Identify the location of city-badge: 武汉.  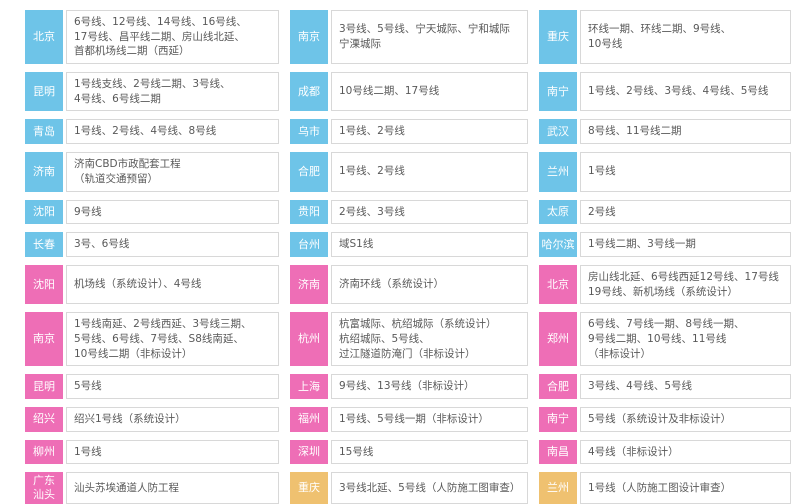
(558, 132).